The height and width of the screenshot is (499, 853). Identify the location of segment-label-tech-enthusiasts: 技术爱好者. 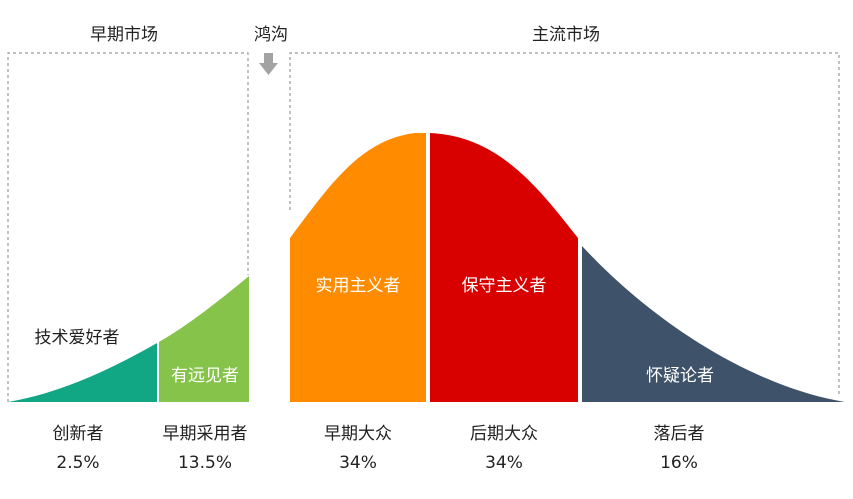
(77, 338).